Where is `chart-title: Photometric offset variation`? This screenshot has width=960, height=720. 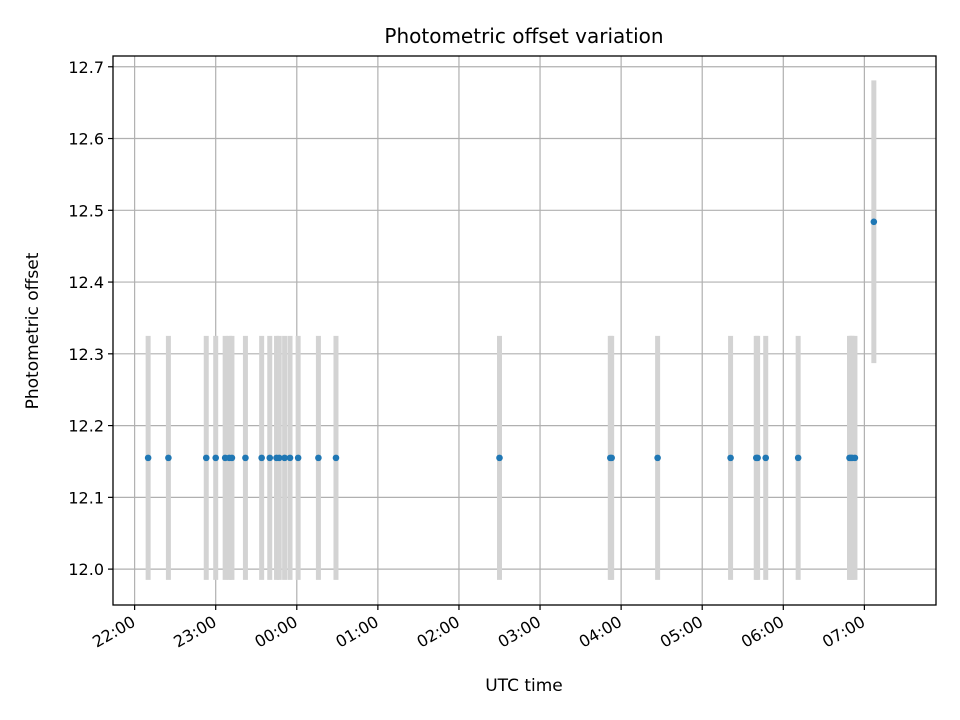 chart-title: Photometric offset variation is located at coordinates (523, 36).